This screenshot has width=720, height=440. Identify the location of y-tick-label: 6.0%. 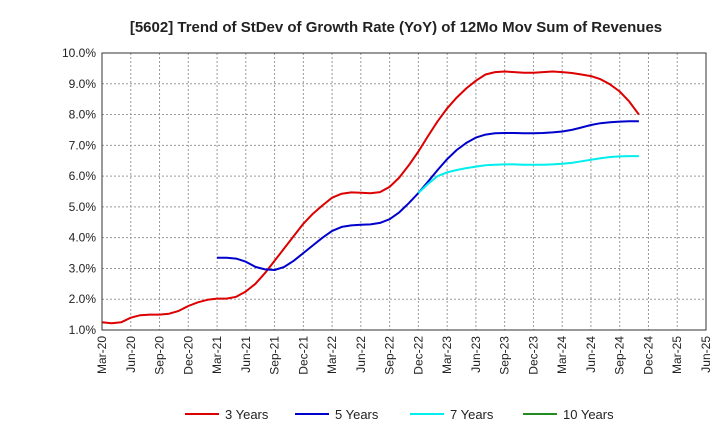
(83, 176).